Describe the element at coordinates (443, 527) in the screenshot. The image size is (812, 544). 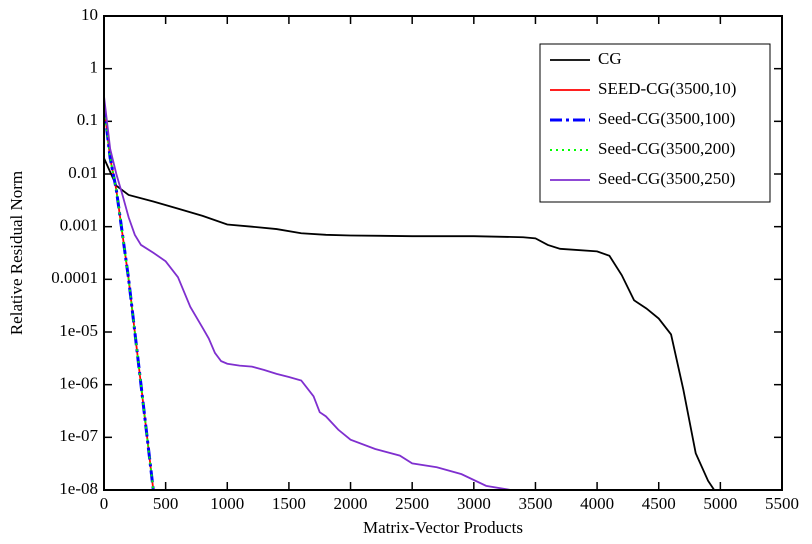
I see `x-axis-title: Matrix-Vector Products` at that location.